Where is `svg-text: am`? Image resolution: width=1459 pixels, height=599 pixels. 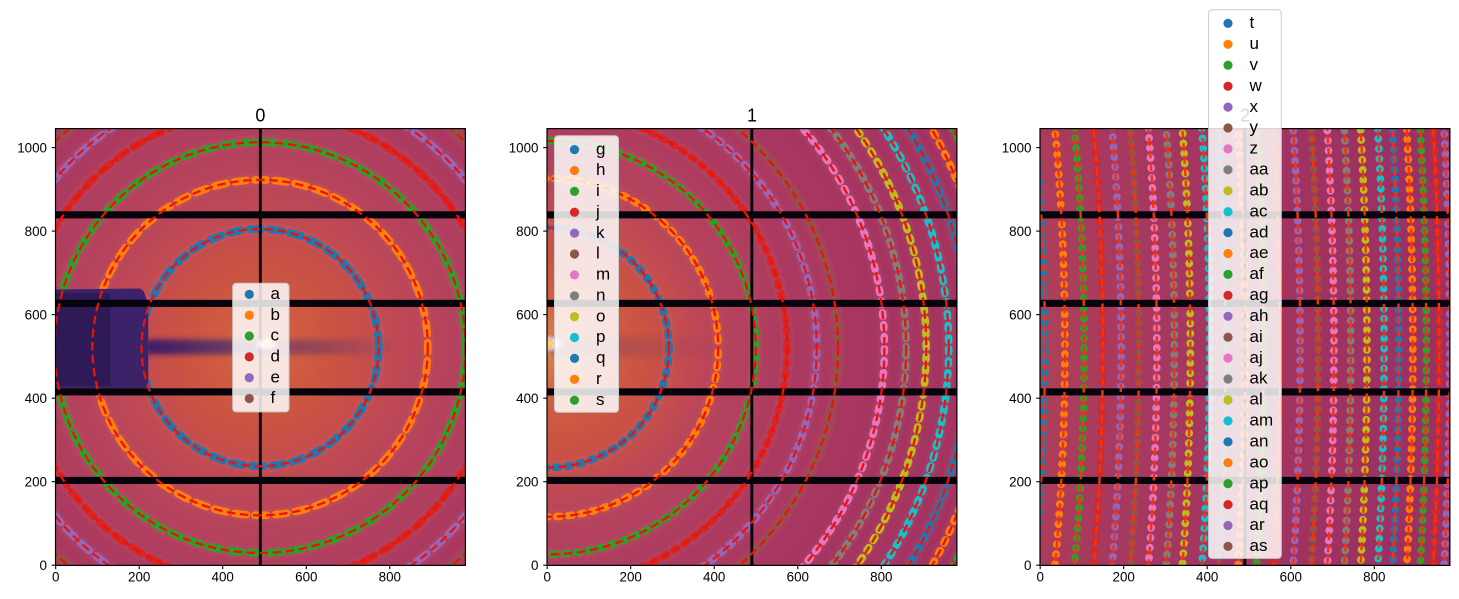 svg-text: am is located at coordinates (1262, 420).